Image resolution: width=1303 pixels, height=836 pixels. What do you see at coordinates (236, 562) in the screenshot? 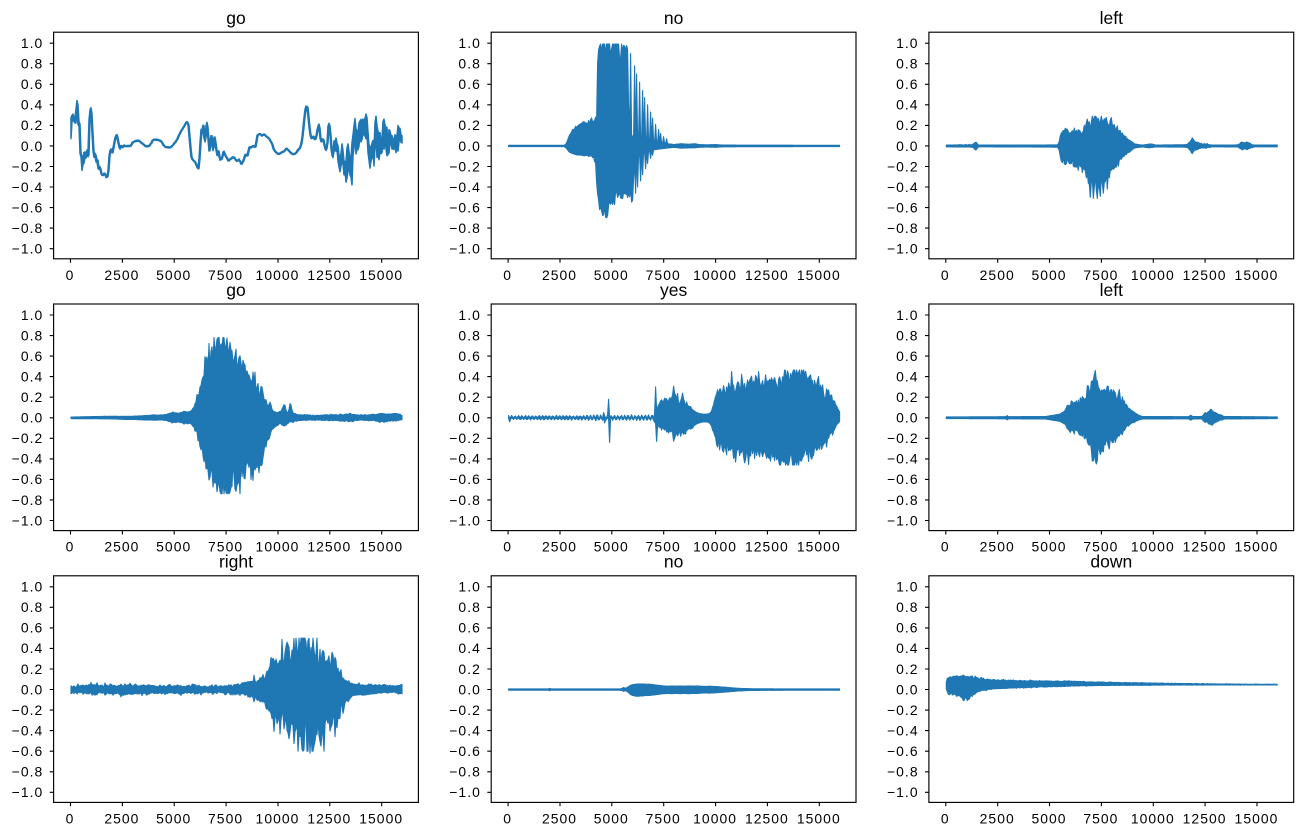
I see `svg-text: right` at bounding box center [236, 562].